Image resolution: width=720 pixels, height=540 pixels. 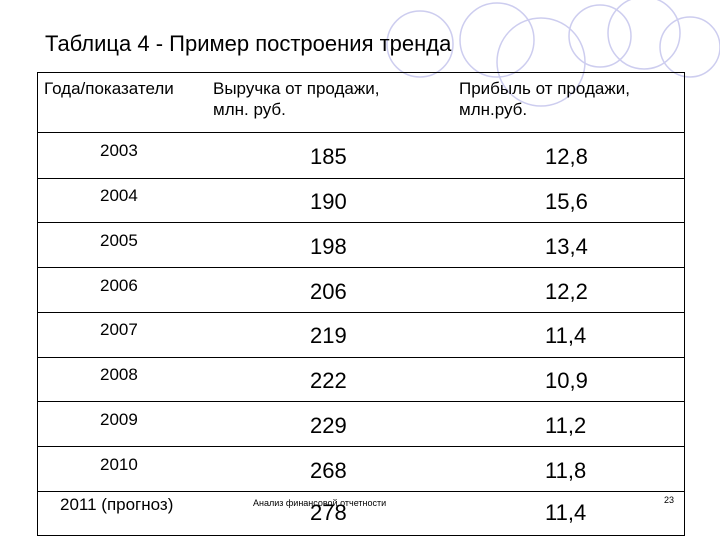 I want to click on table-cell-year: 2010, so click(x=119, y=464).